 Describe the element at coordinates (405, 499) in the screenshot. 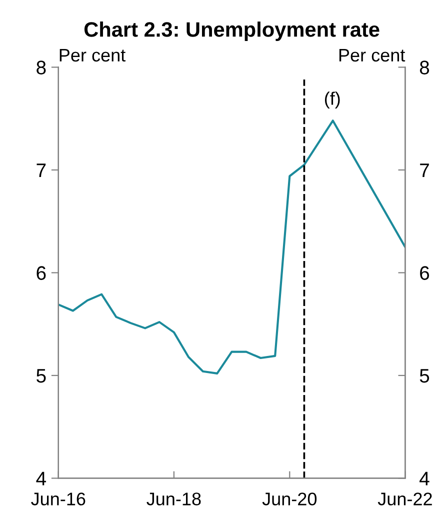

I see `x-tick-label: Jun-22` at that location.